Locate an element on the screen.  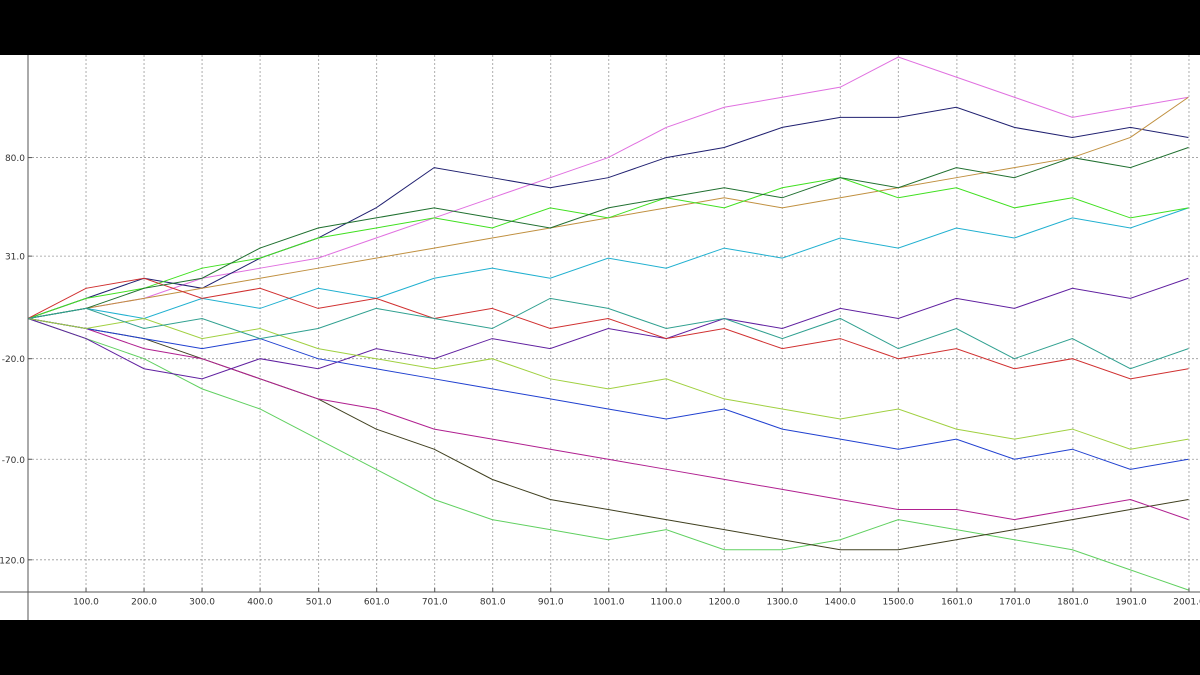
y-tick-label: -70.0 is located at coordinates (14, 461).